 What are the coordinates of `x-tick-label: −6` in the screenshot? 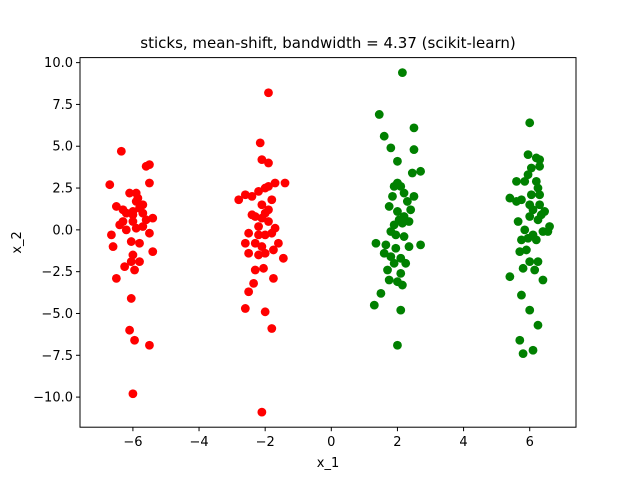 It's located at (132, 442).